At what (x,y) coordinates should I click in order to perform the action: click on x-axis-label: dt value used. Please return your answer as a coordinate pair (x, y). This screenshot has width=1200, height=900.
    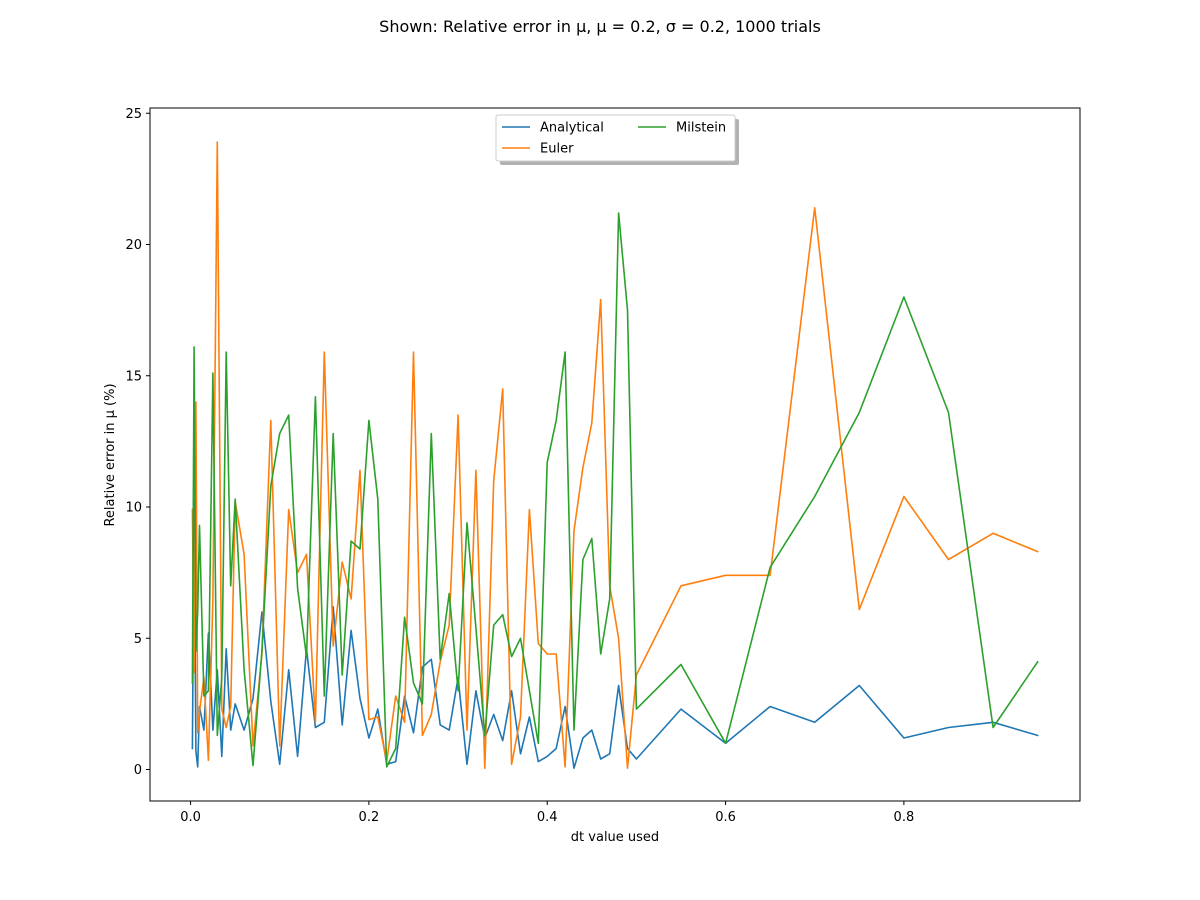
    Looking at the image, I should click on (615, 837).